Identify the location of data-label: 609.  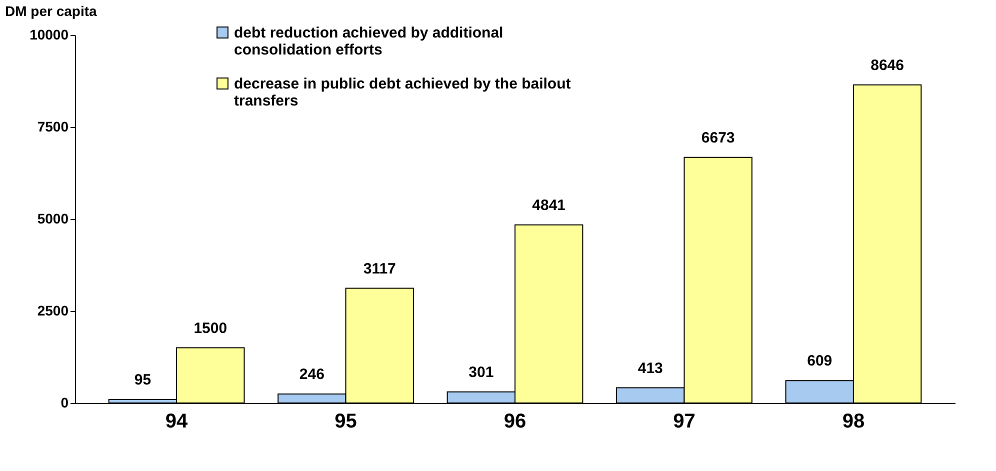
(819, 361).